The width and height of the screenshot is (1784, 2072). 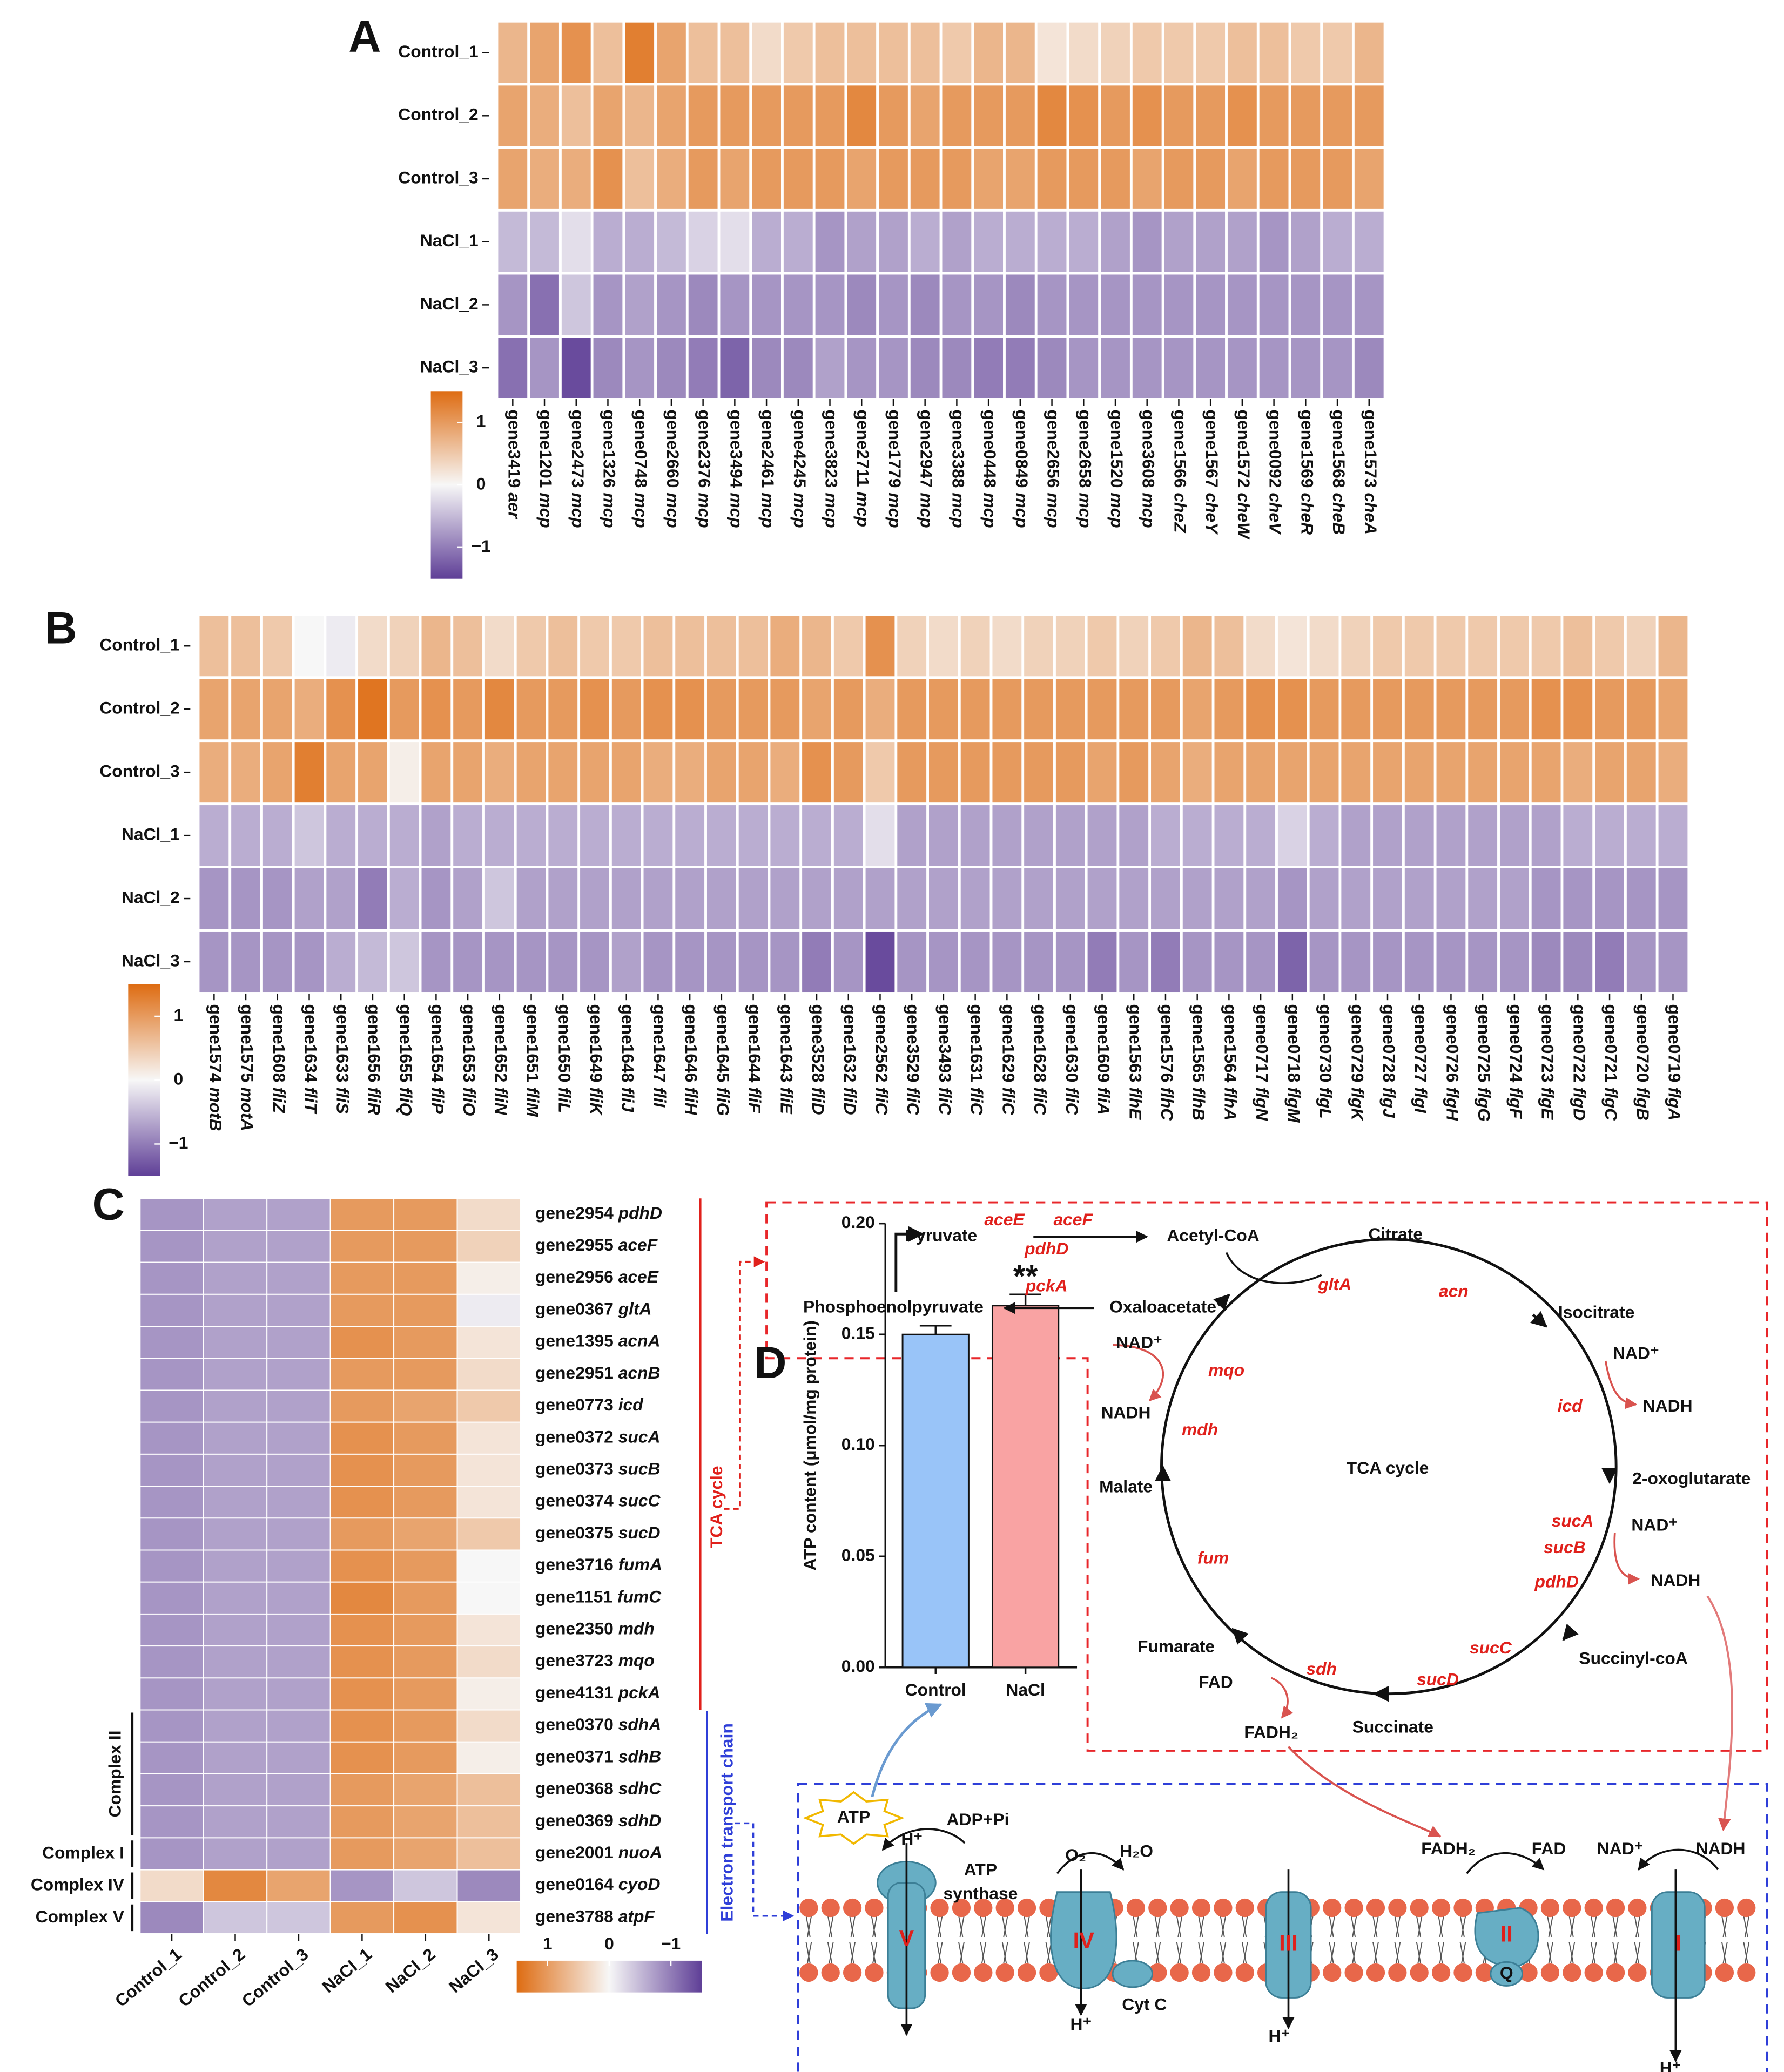 What do you see at coordinates (787, 1059) in the screenshot?
I see `column-label: gene1643 fliE` at bounding box center [787, 1059].